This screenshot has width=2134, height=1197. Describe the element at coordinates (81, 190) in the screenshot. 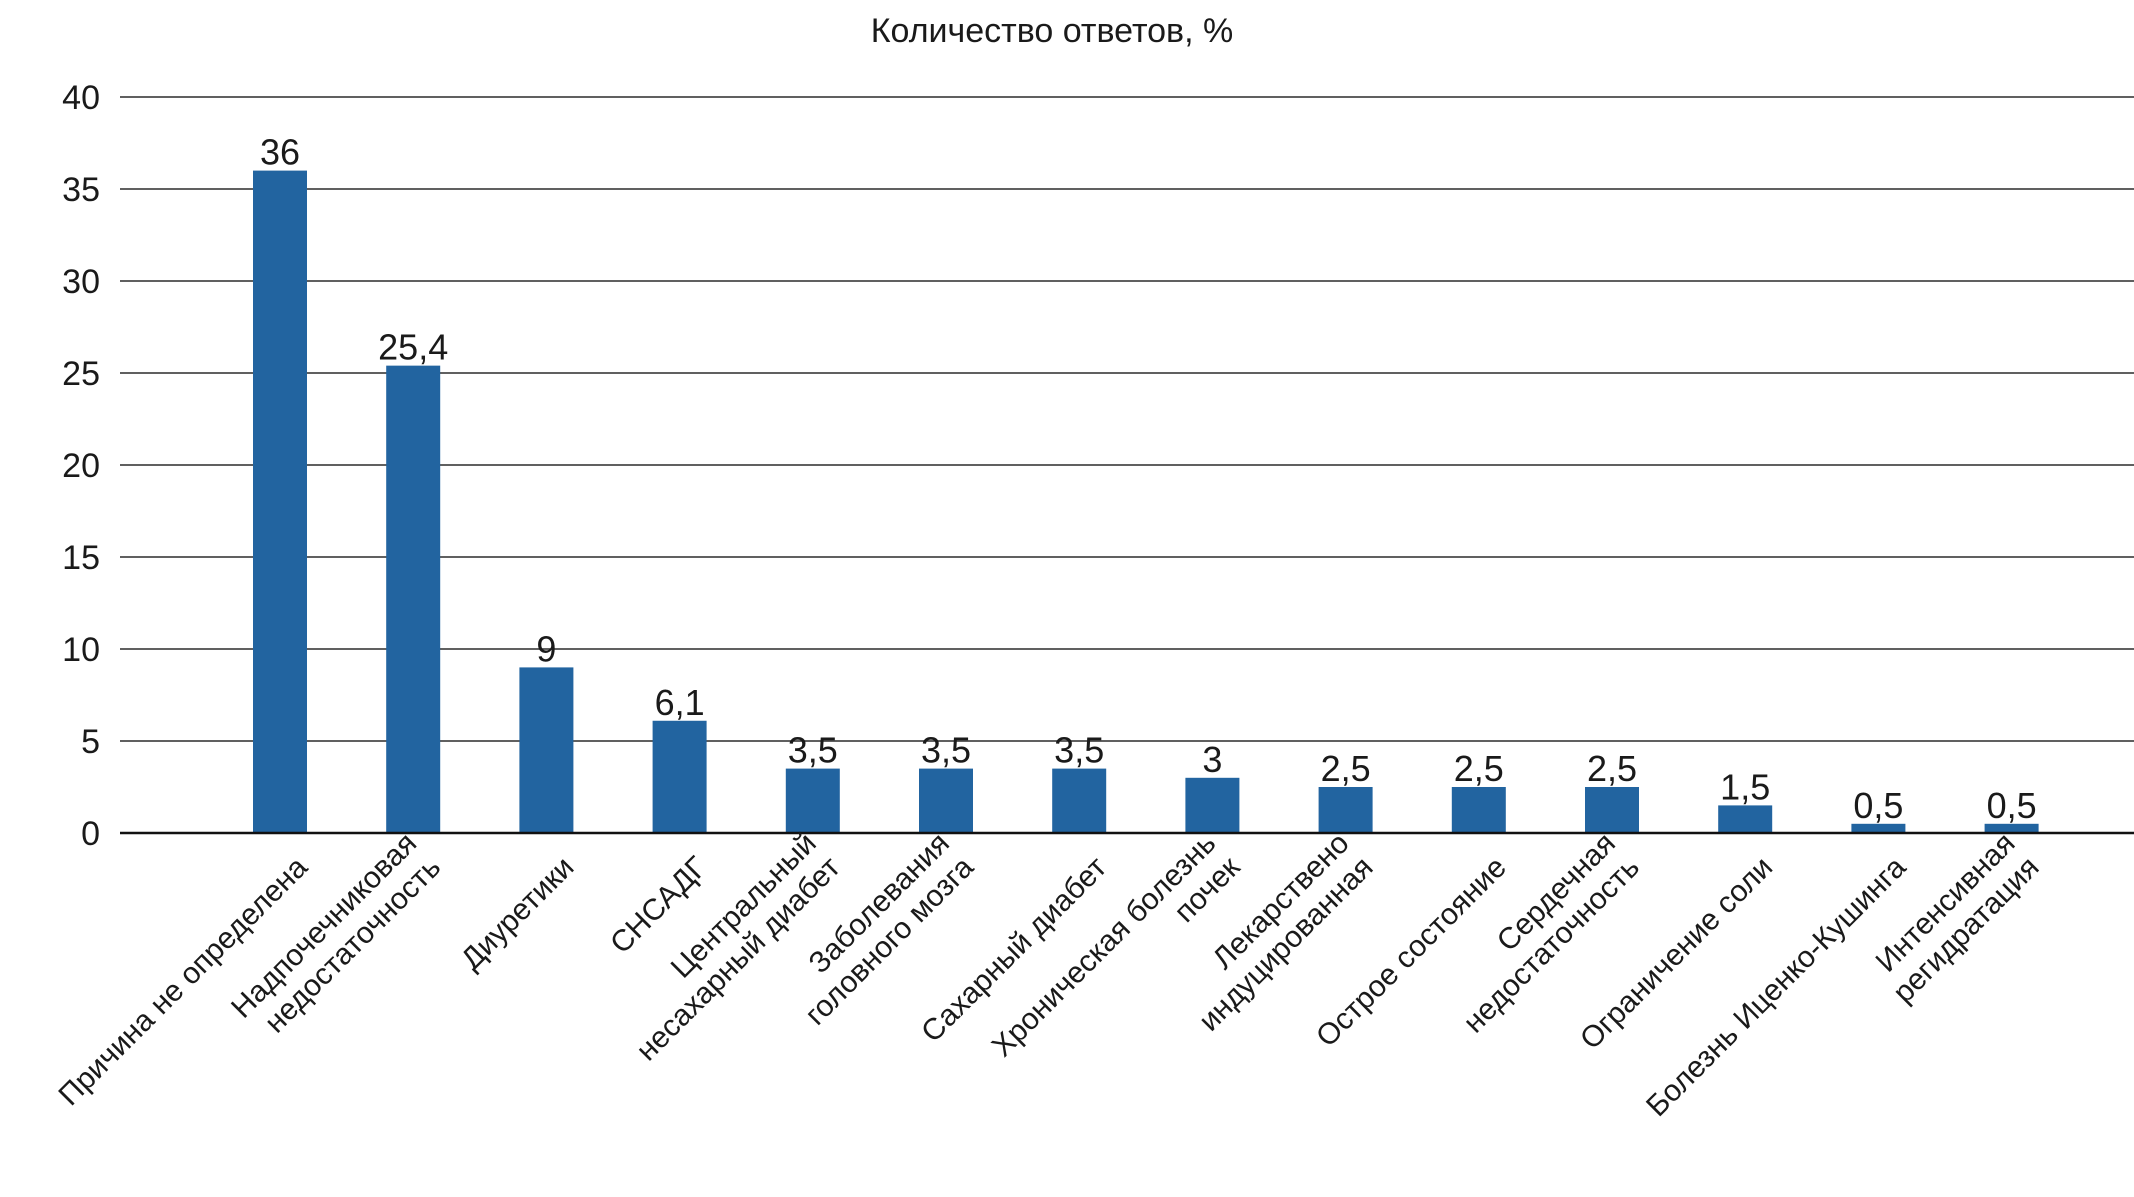

I see `y-tick-label: 35` at that location.